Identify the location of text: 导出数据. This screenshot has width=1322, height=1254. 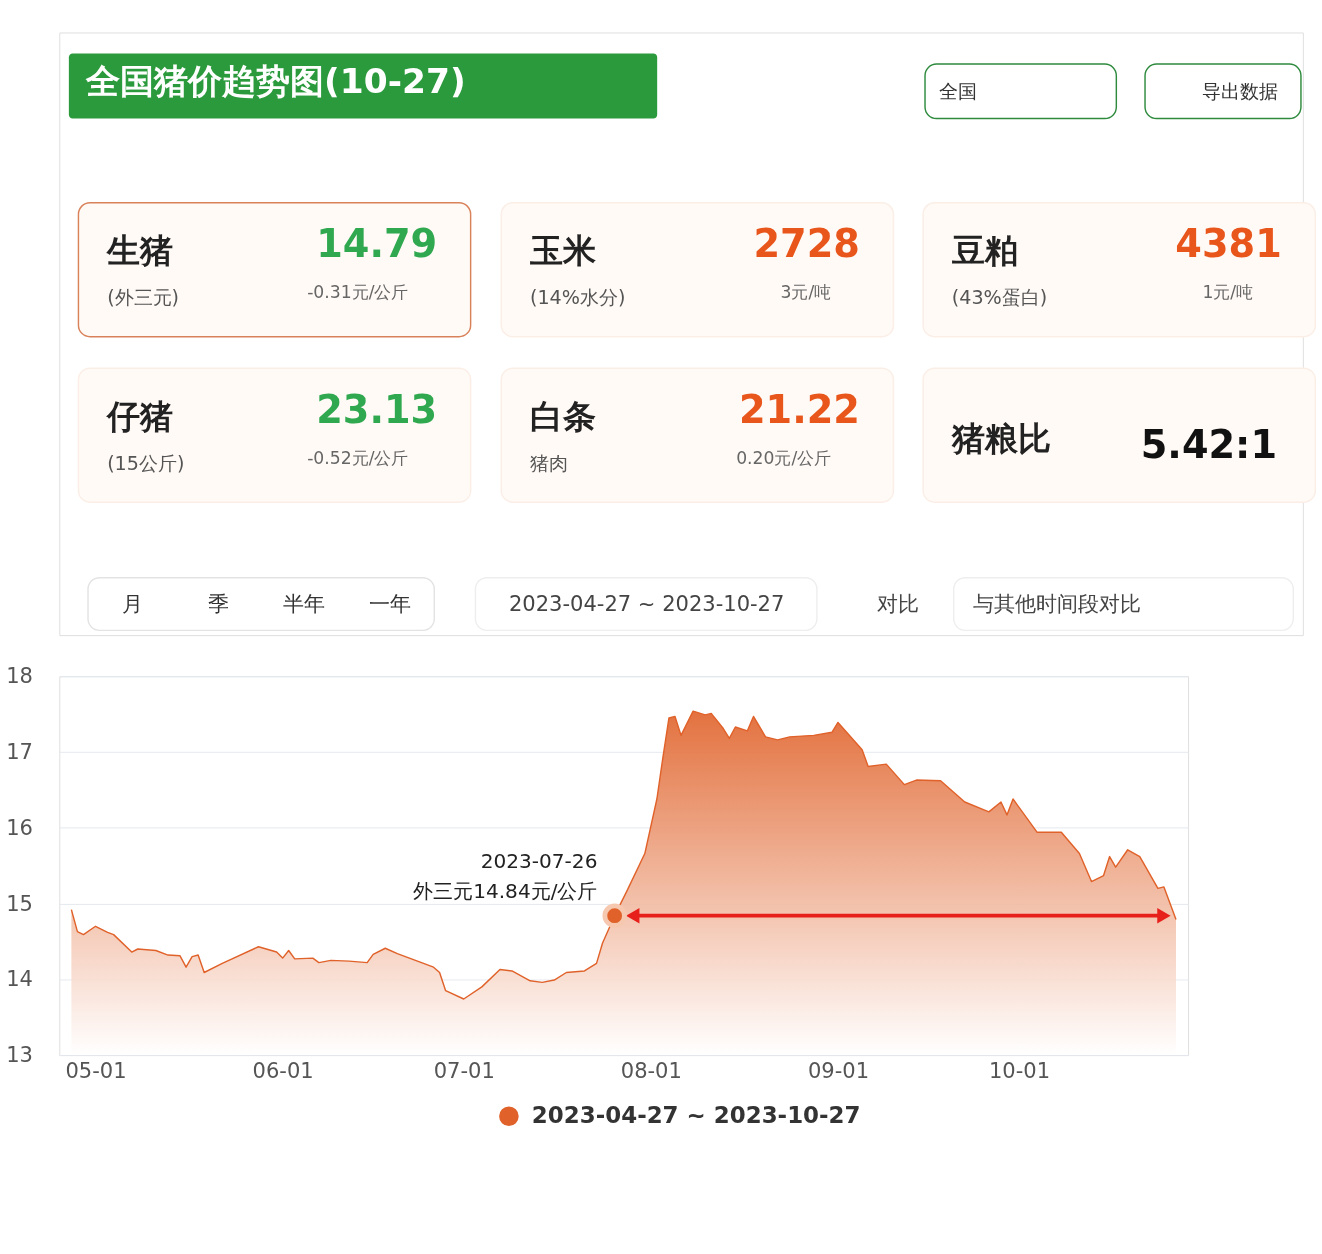
(1240, 91).